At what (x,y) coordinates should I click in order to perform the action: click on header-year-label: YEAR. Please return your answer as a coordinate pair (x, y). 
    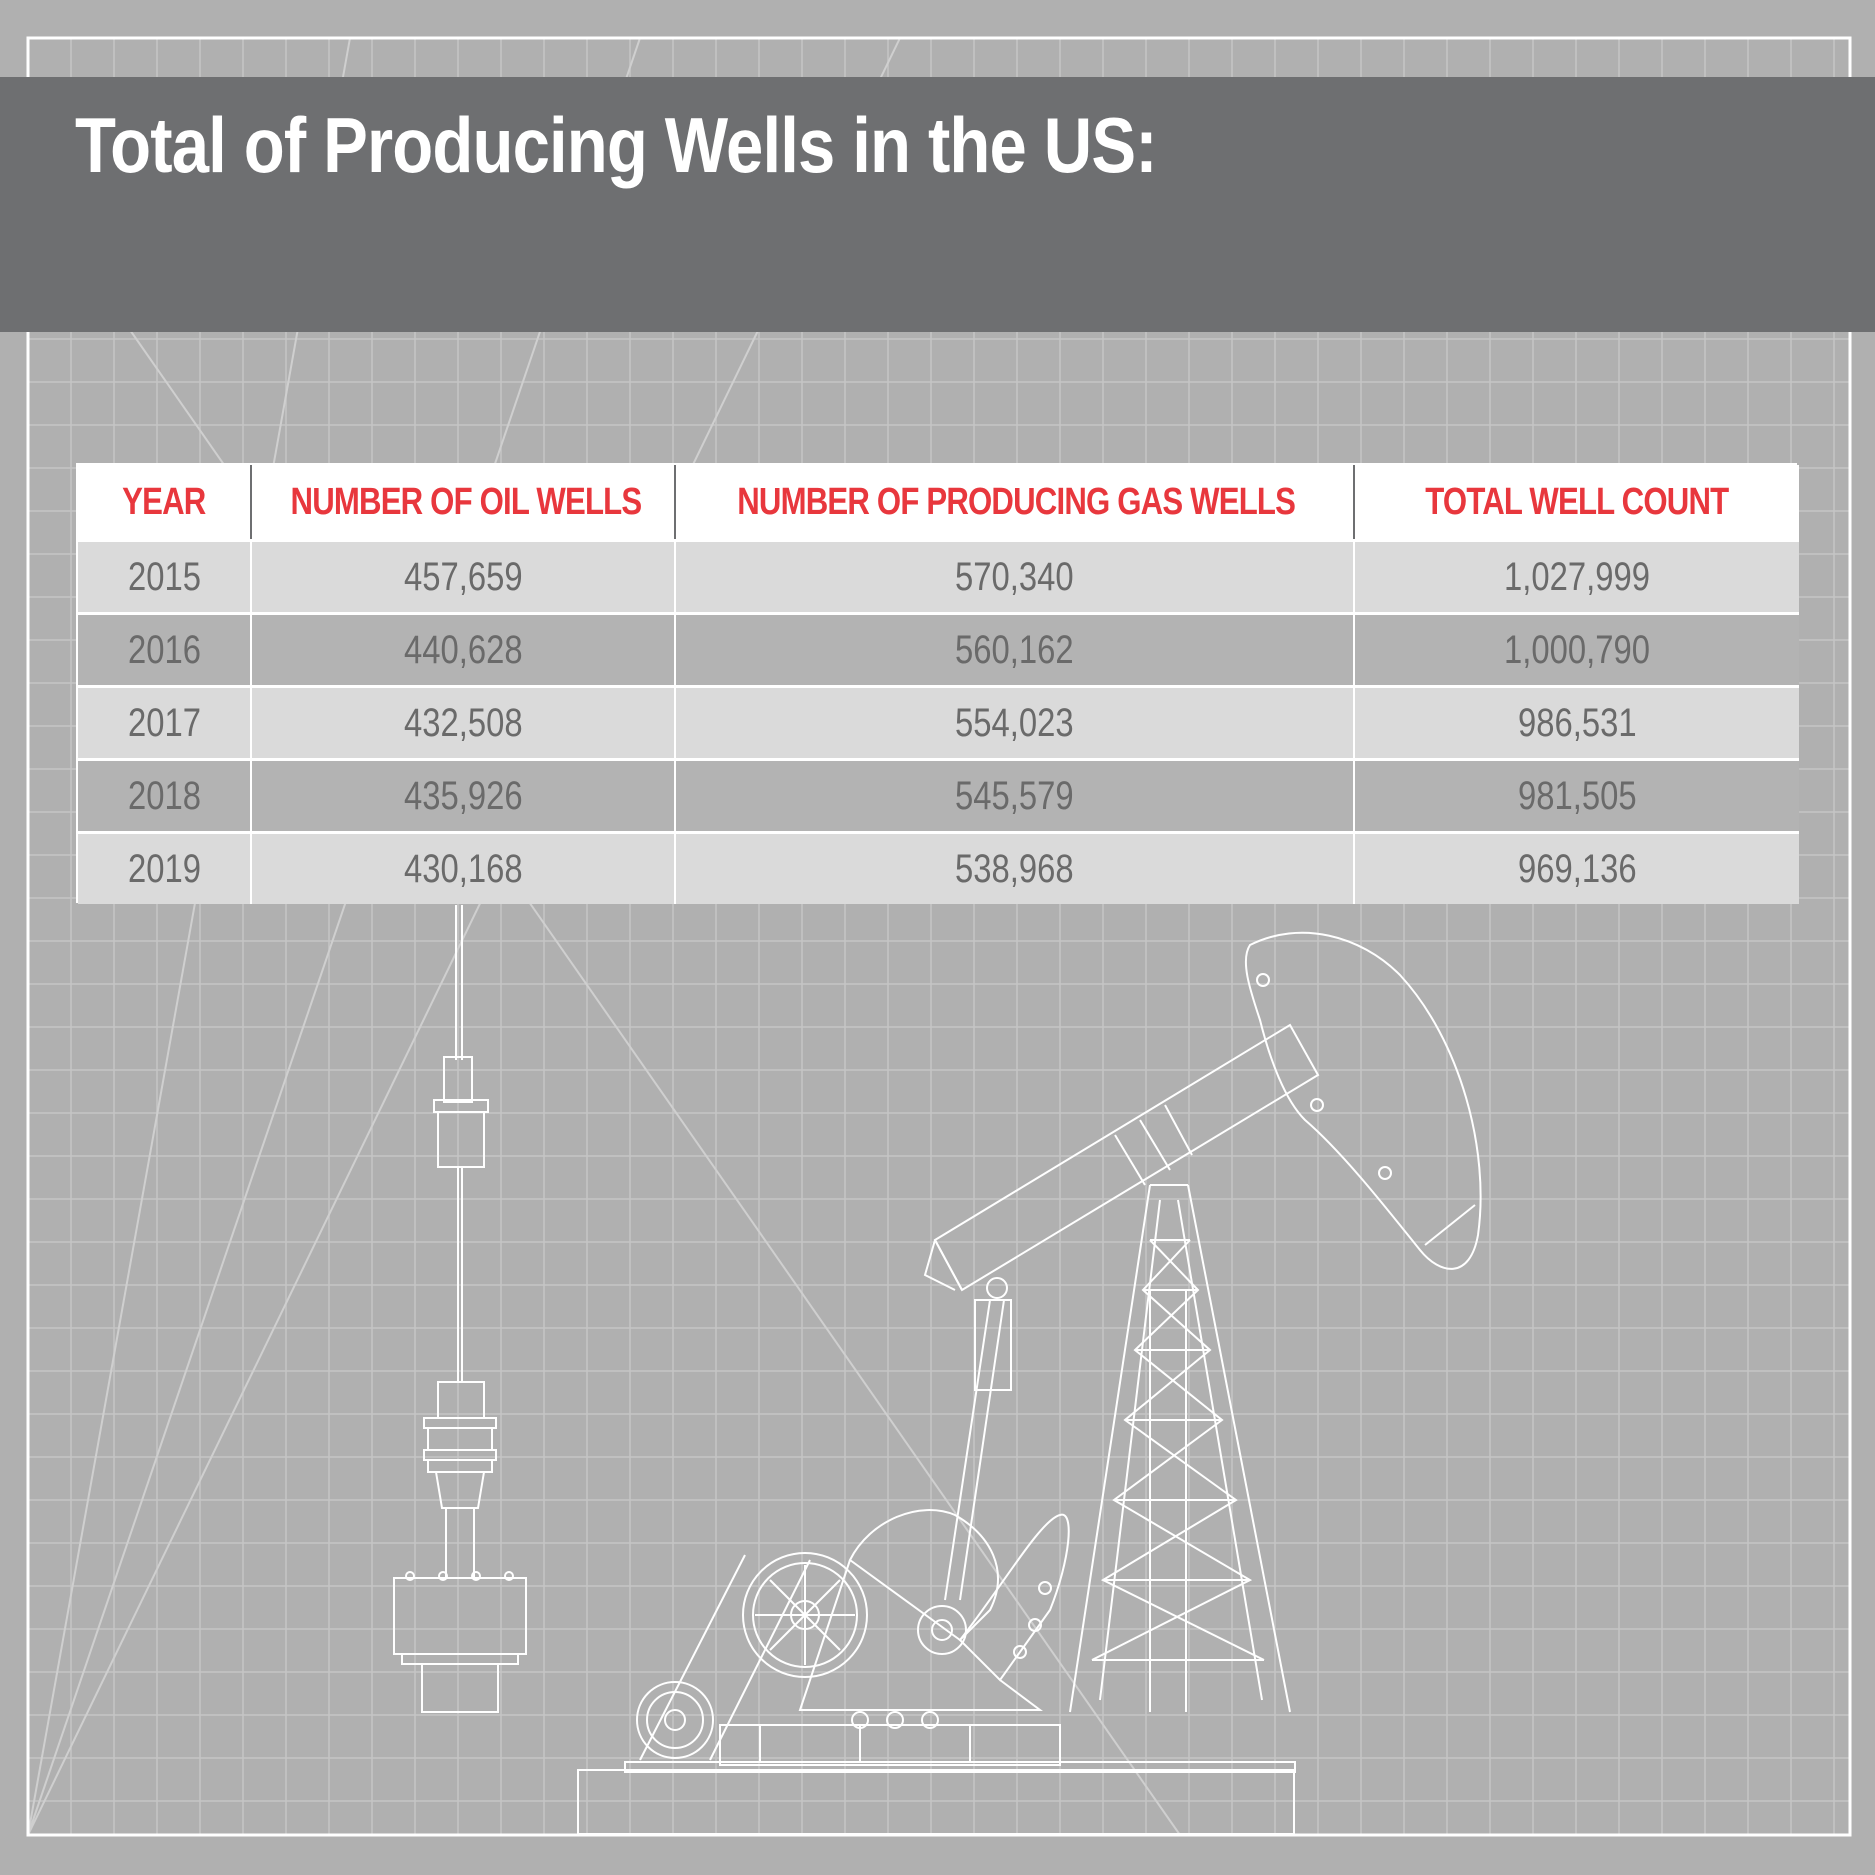
    Looking at the image, I should click on (164, 501).